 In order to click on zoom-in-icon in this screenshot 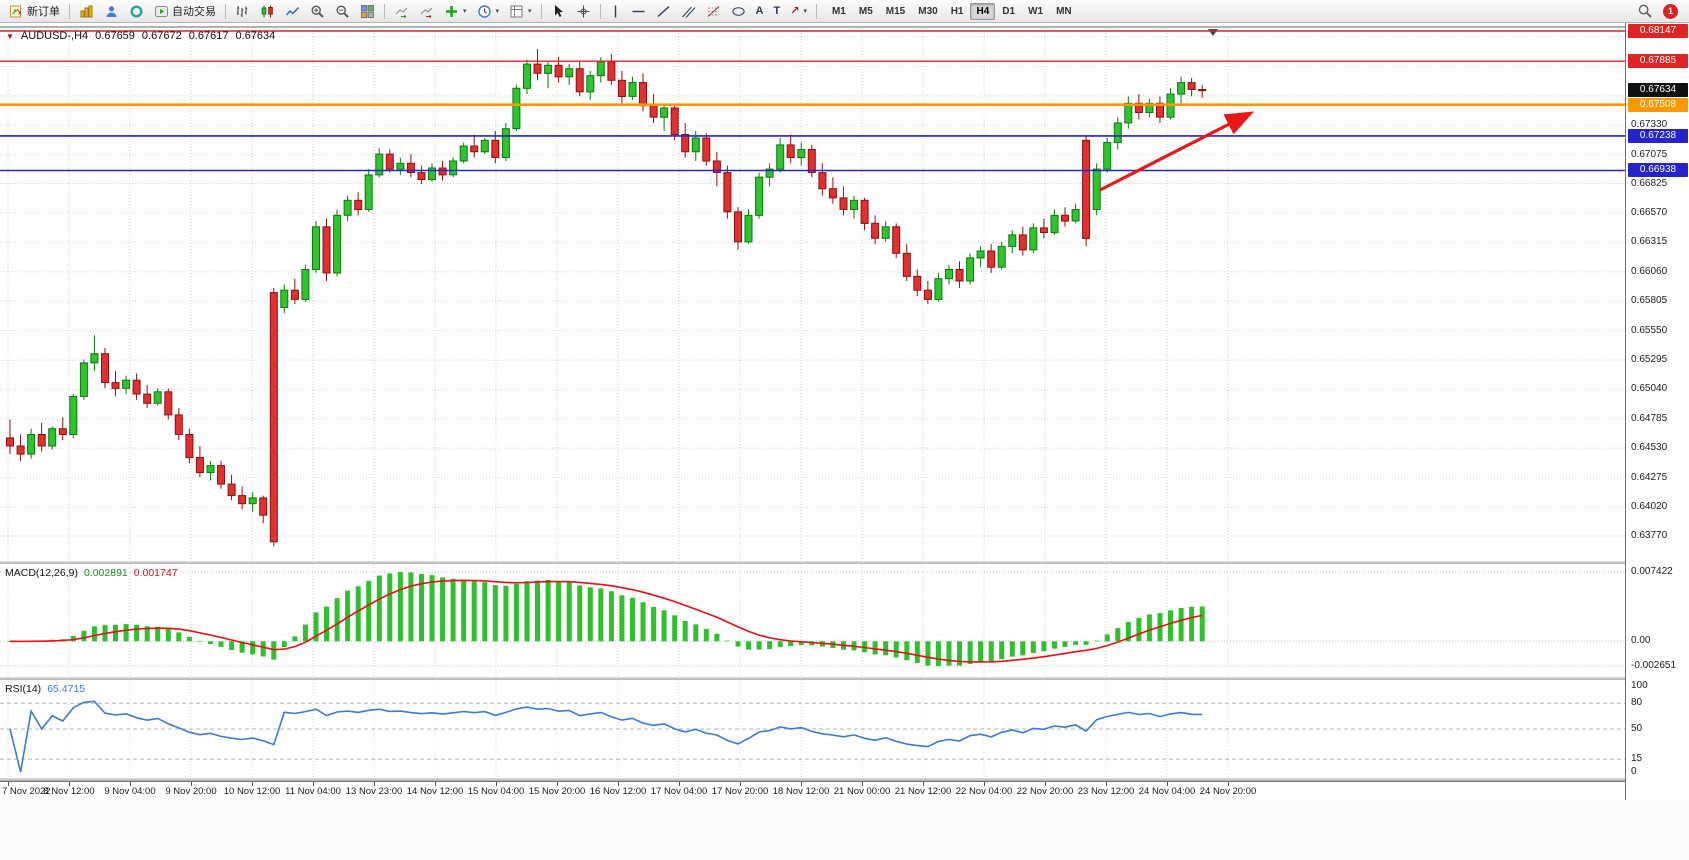, I will do `click(317, 11)`.